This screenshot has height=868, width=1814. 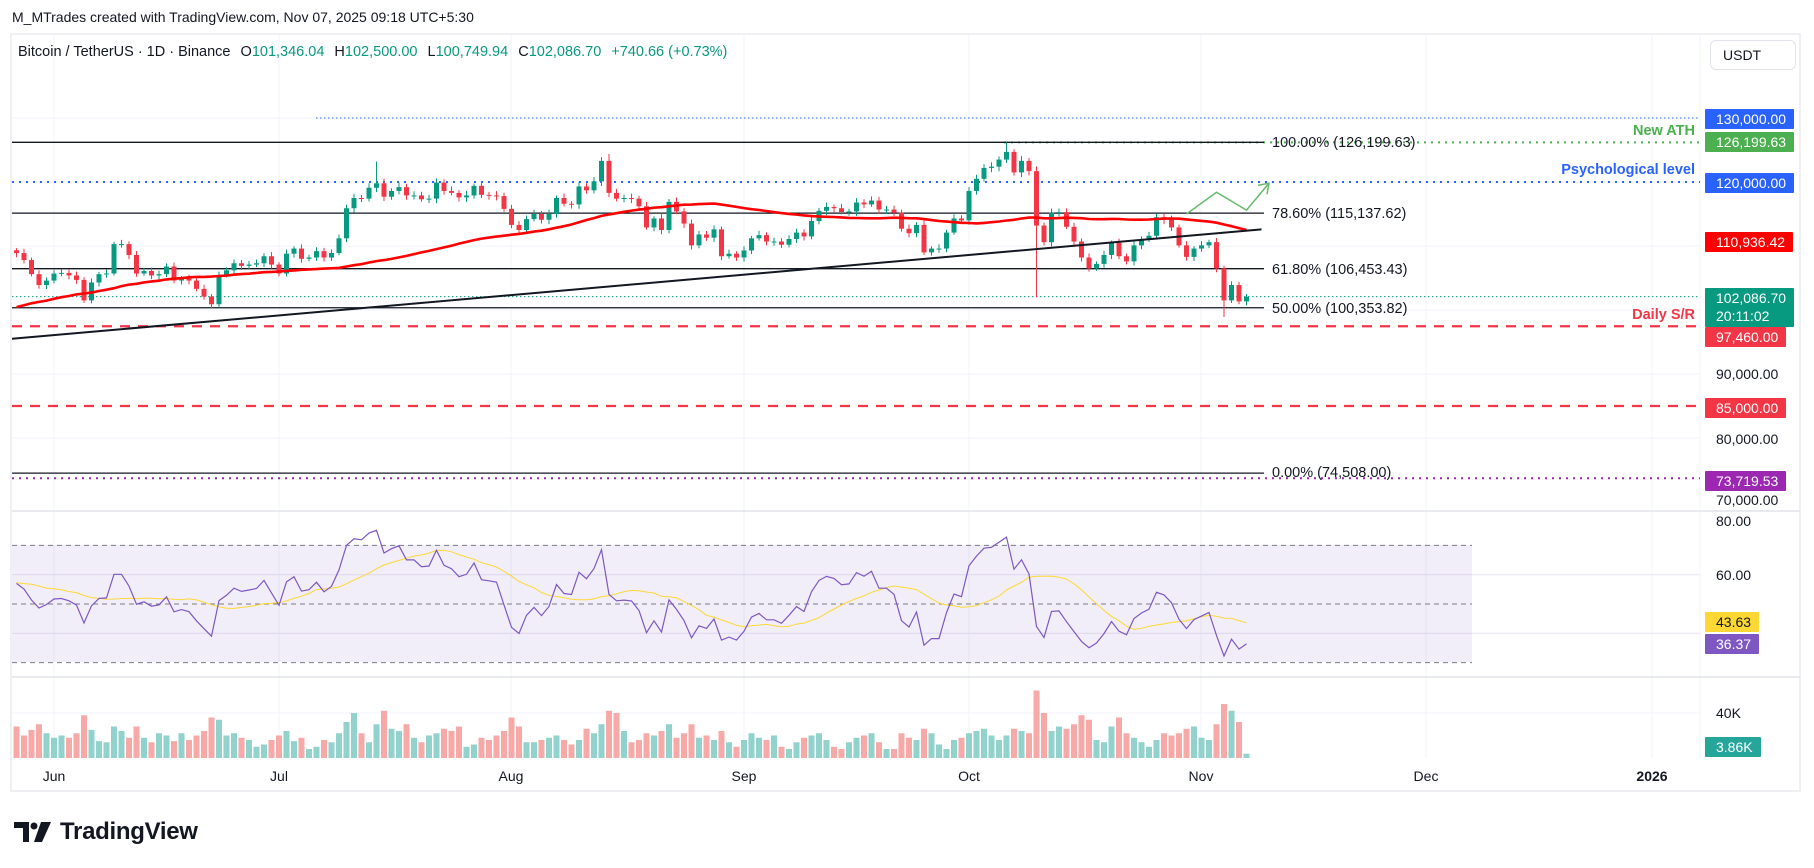 I want to click on tradingview-logo: TradingView, so click(x=106, y=832).